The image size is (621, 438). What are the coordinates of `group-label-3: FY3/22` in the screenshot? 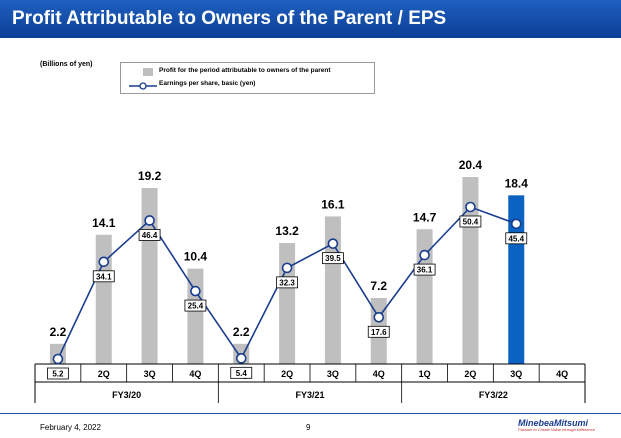 It's located at (493, 395).